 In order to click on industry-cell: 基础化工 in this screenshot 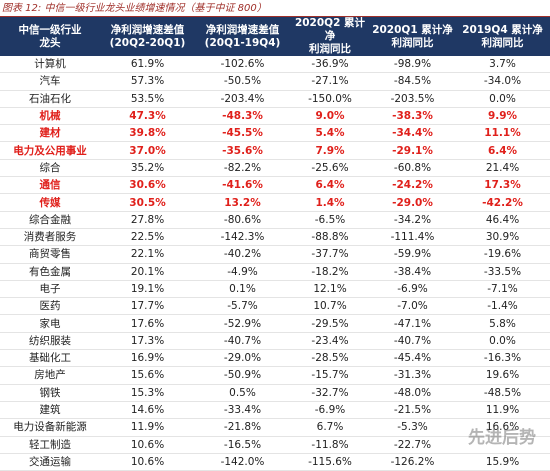, I will do `click(50, 358)`.